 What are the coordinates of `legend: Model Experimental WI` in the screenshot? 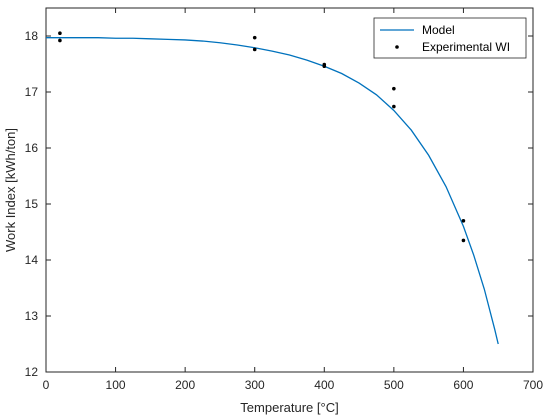 It's located at (450, 38).